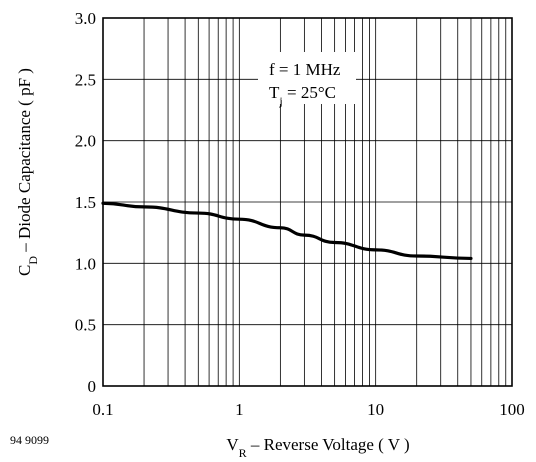 This screenshot has height=462, width=536. I want to click on capacitance-curve, so click(287, 231).